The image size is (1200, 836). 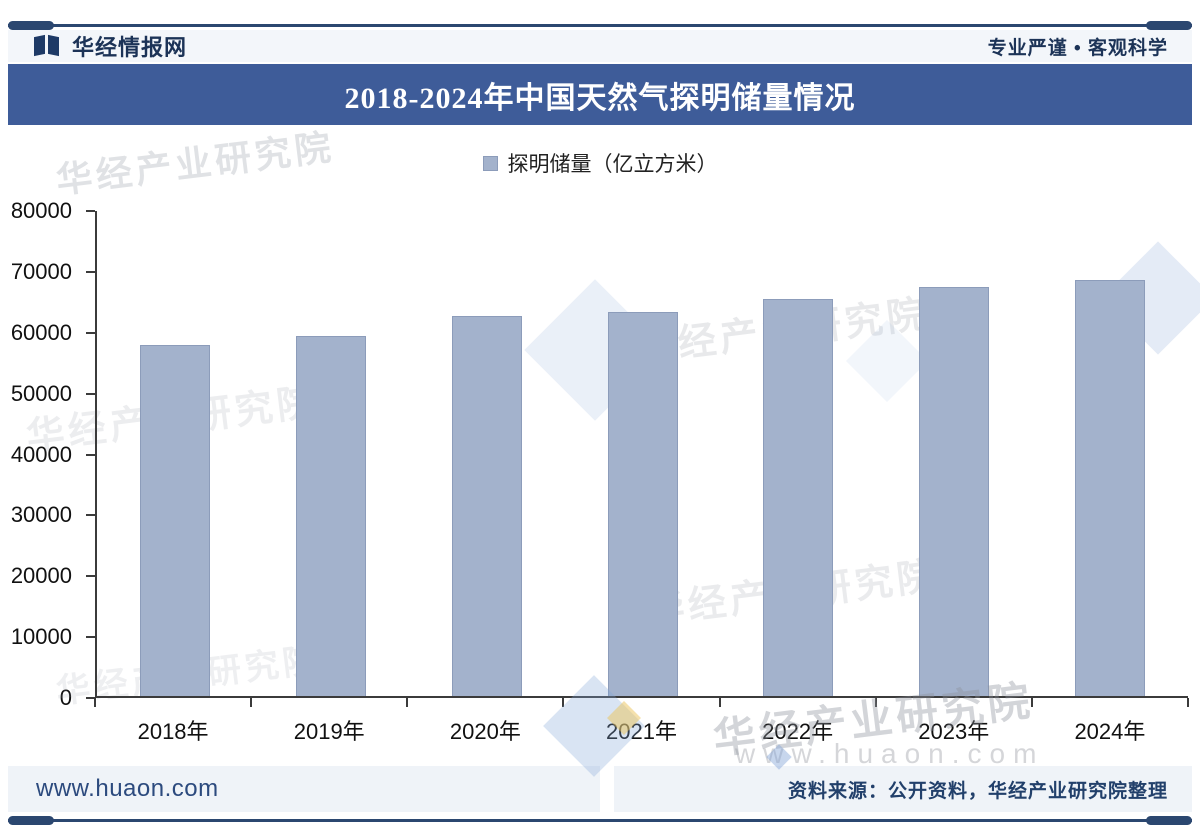 I want to click on legend: 探明储量（亿立方米）, so click(x=600, y=163).